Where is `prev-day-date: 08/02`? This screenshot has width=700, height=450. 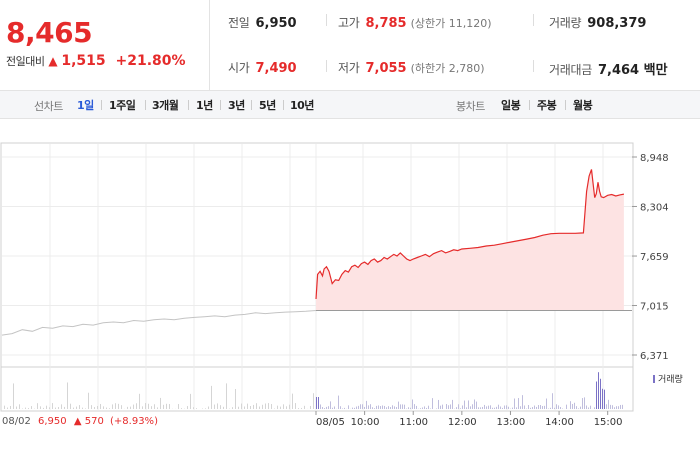 prev-day-date: 08/02 is located at coordinates (16, 421).